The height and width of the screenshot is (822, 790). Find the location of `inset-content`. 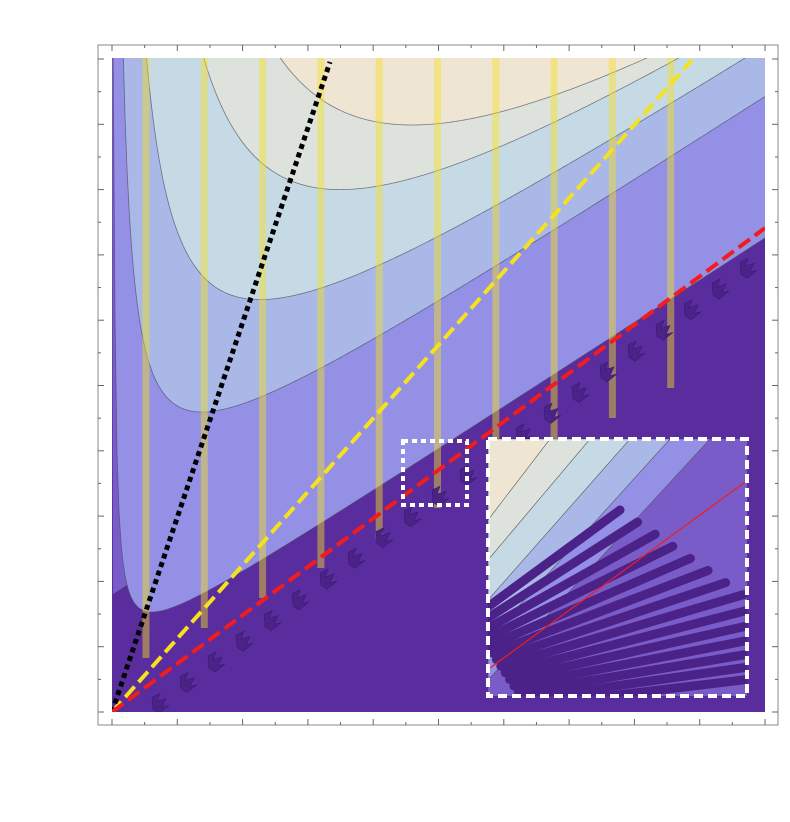

inset-content is located at coordinates (617, 567).